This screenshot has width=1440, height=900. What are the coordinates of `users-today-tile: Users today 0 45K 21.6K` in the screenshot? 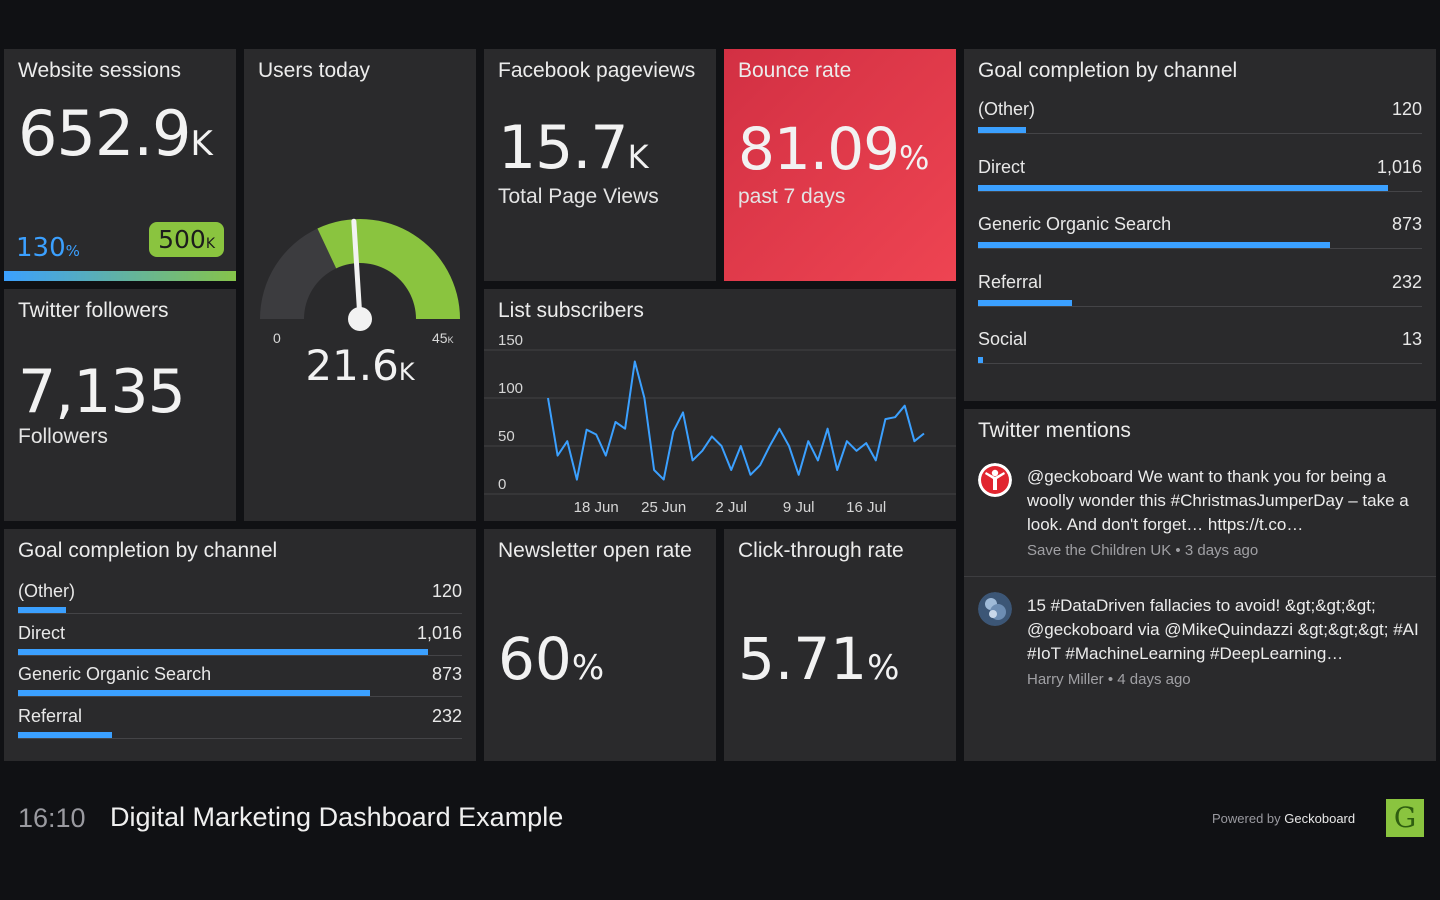 It's located at (360, 285).